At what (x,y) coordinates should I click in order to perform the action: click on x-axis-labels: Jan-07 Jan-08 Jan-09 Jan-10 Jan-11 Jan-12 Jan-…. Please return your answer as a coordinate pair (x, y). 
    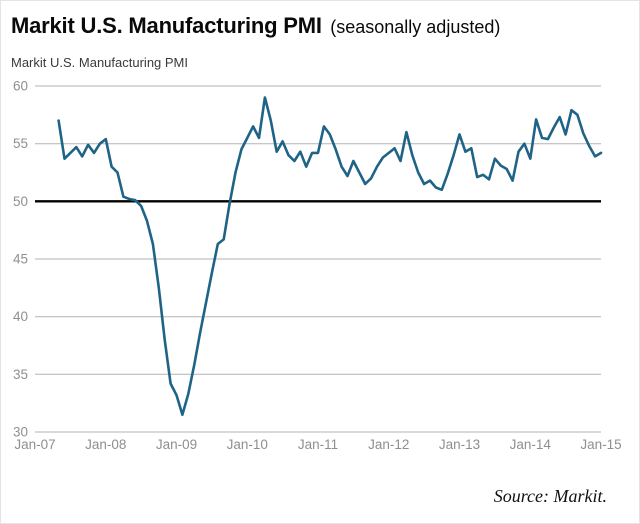
    Looking at the image, I should click on (317, 444).